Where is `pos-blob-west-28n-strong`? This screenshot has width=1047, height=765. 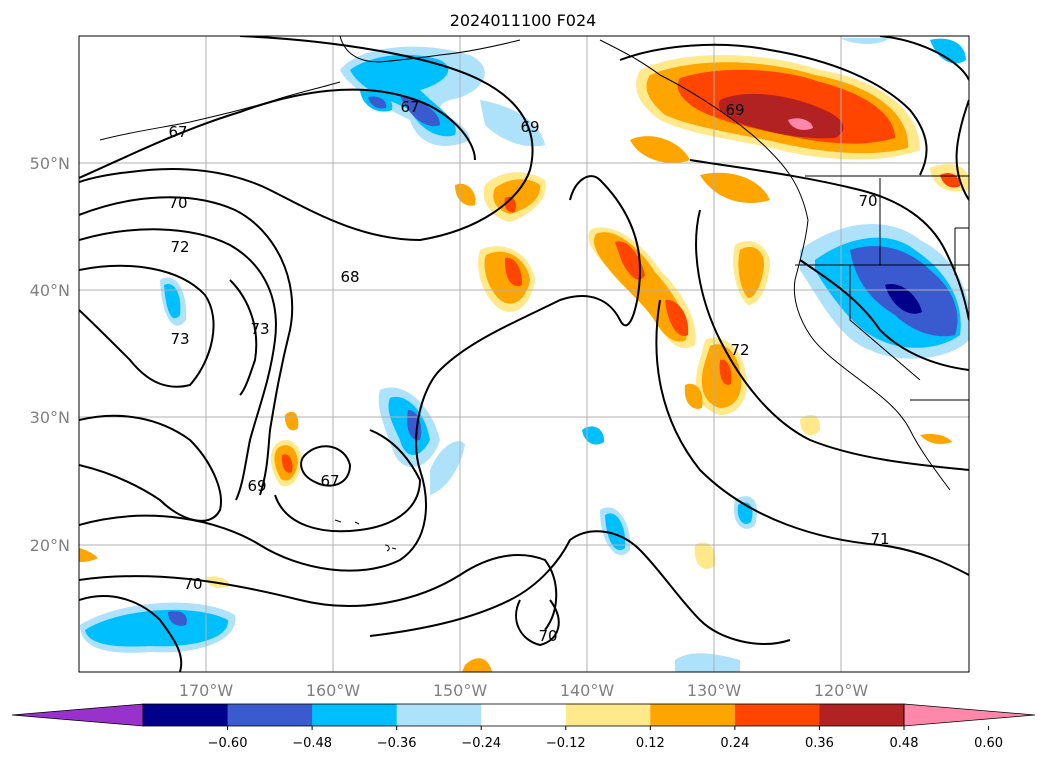
pos-blob-west-28n-strong is located at coordinates (287, 463).